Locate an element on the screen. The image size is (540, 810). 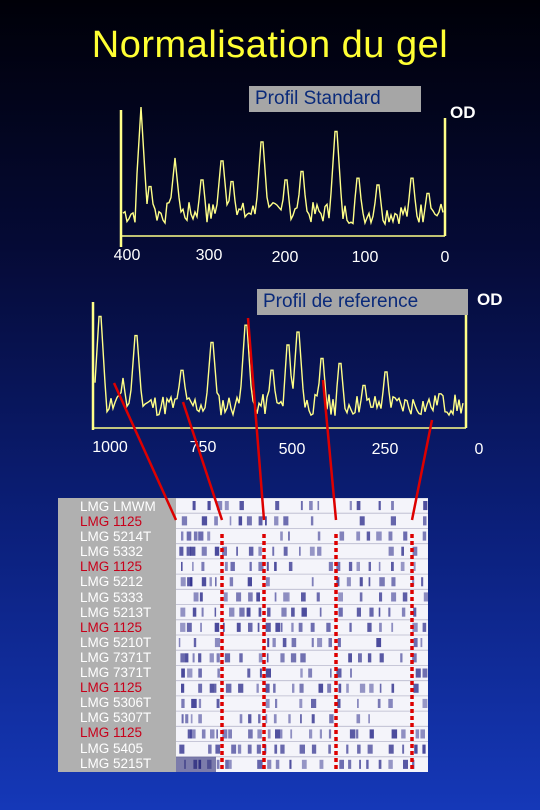
reference-tick-500: 500 is located at coordinates (292, 449).